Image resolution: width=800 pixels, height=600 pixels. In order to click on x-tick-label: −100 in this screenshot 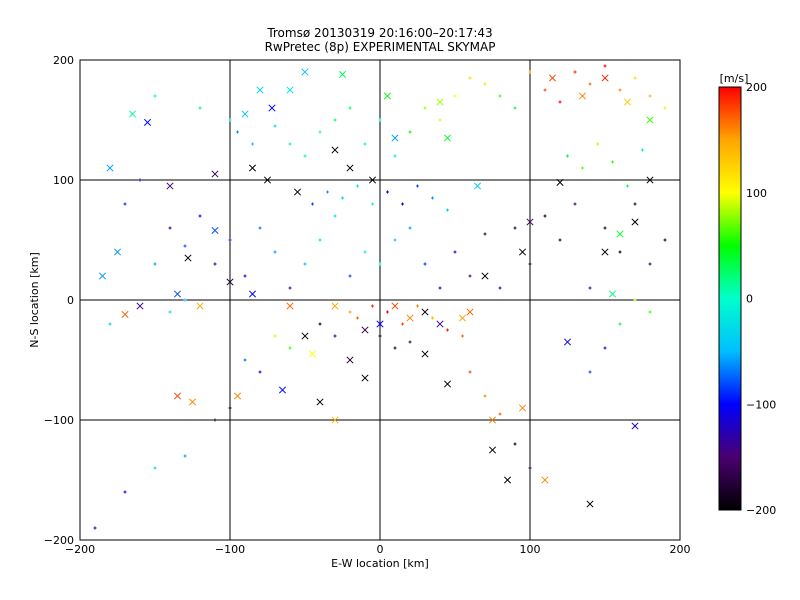, I will do `click(230, 549)`.